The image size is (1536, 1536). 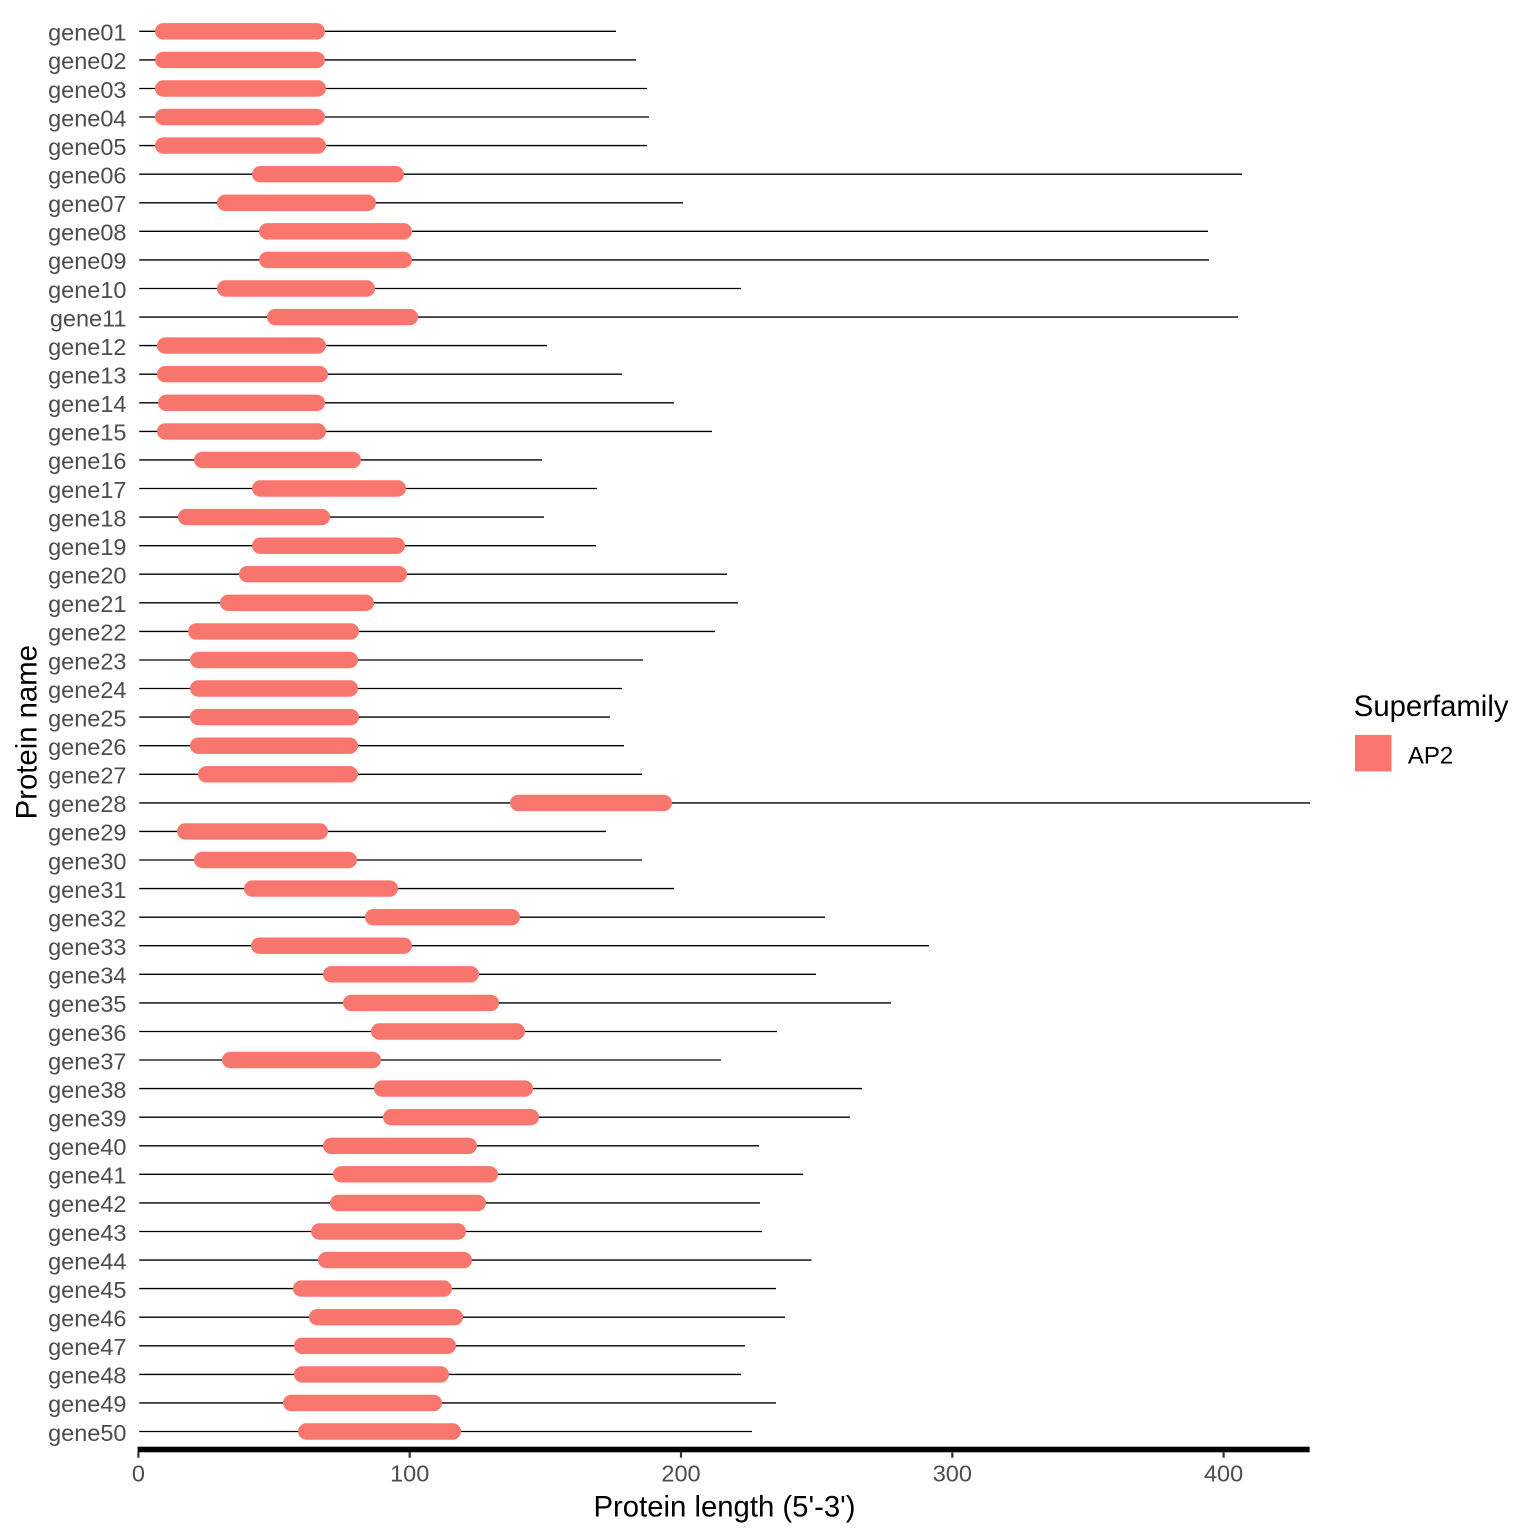 What do you see at coordinates (26, 732) in the screenshot?
I see `svg-text: Protein name` at bounding box center [26, 732].